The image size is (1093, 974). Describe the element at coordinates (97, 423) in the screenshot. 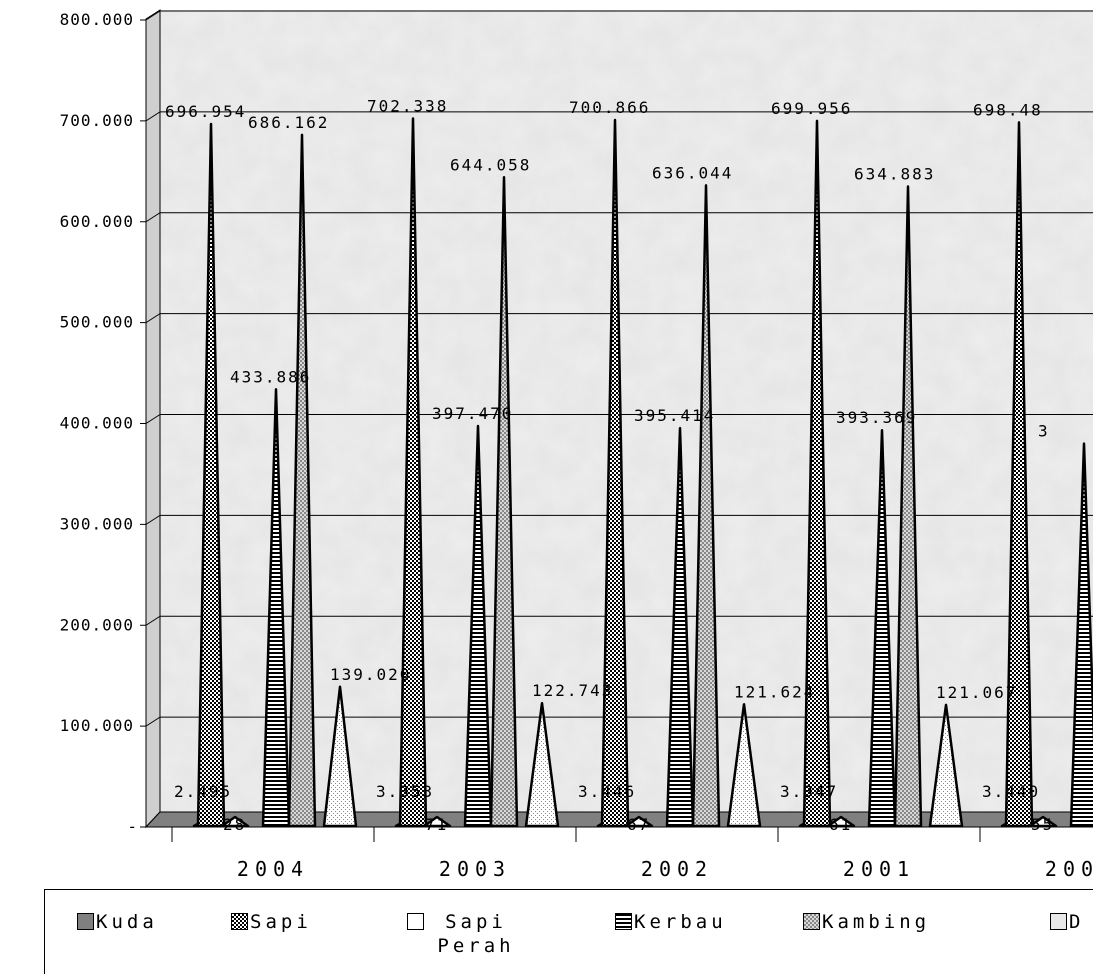

I see `y-tick-label: 400.000` at that location.